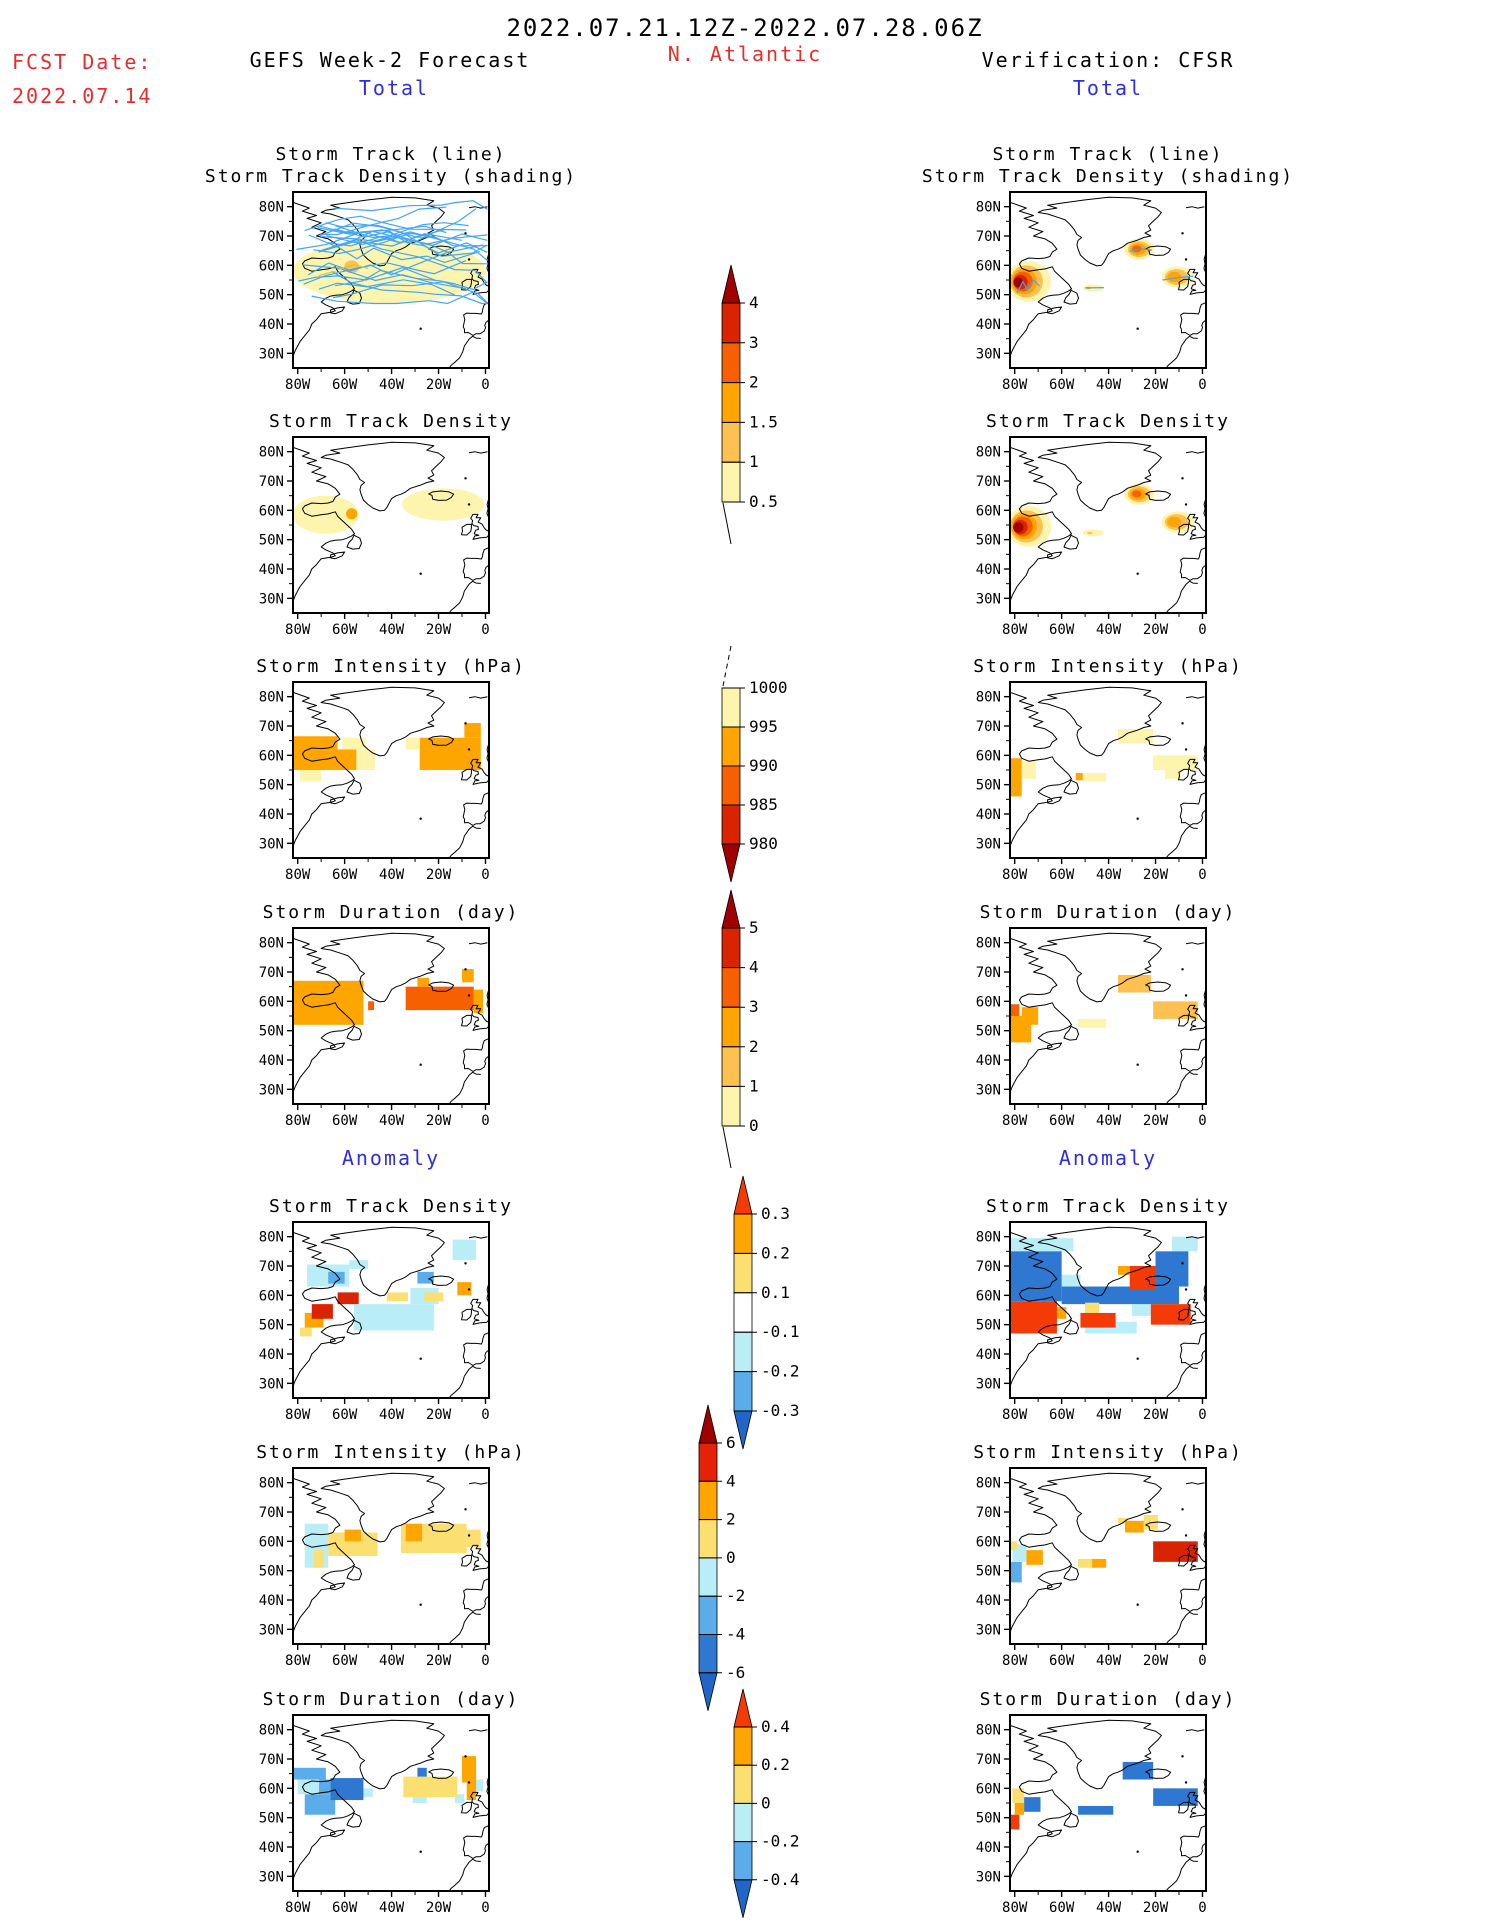 The width and height of the screenshot is (1487, 1925). Describe the element at coordinates (391, 176) in the screenshot. I see `panel-title-fcst-track-line-1: Storm Track Density (shading)` at that location.